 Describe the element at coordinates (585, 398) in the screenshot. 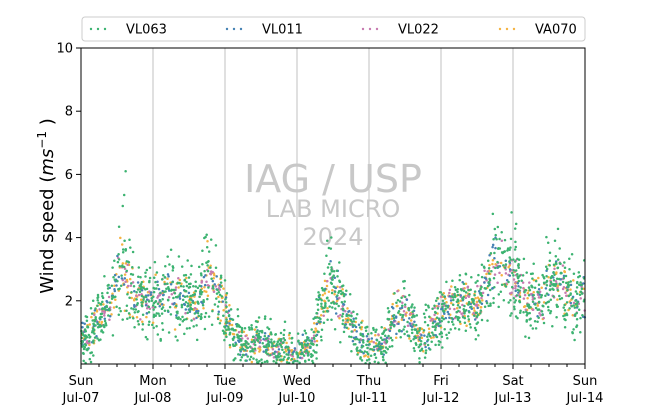

I see `x-tick-label-date: Jul-14` at that location.